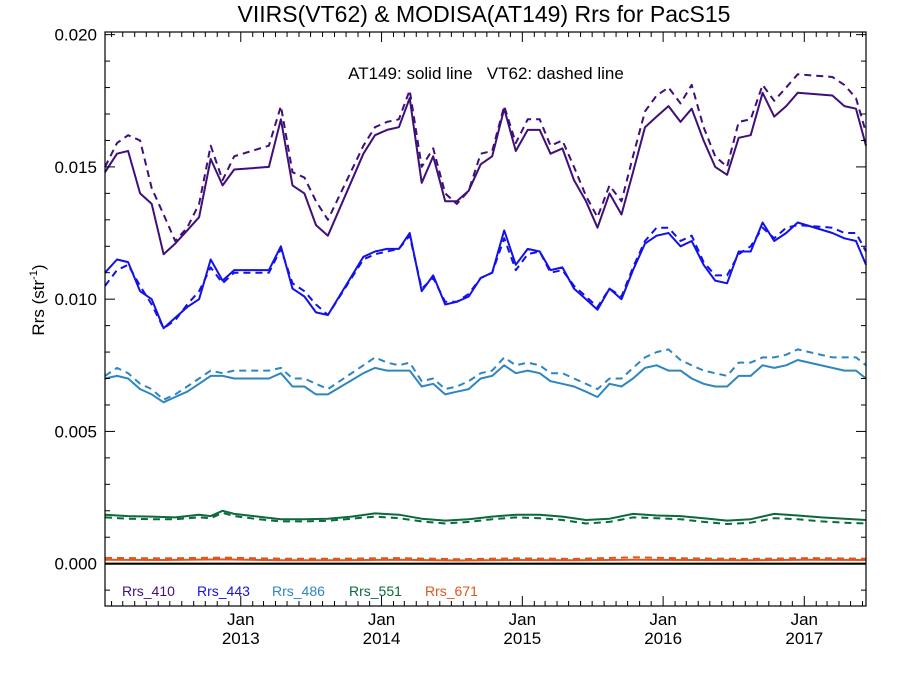 The width and height of the screenshot is (900, 675). What do you see at coordinates (34, 275) in the screenshot?
I see `y-axis-label-superscript: -1` at bounding box center [34, 275].